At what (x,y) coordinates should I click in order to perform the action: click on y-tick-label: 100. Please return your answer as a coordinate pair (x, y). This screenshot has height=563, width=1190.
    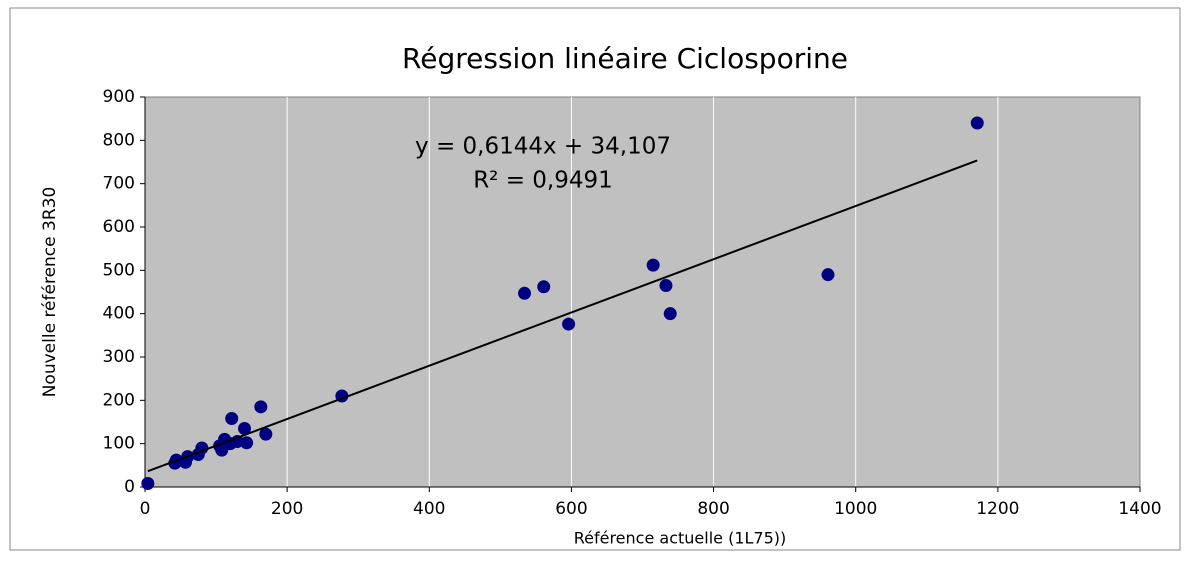
    Looking at the image, I should click on (119, 444).